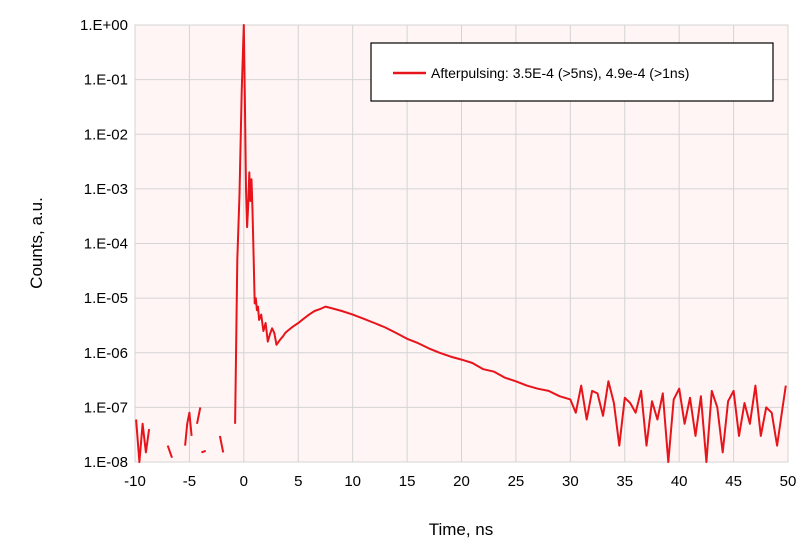  I want to click on x-tick-label: 15, so click(407, 481).